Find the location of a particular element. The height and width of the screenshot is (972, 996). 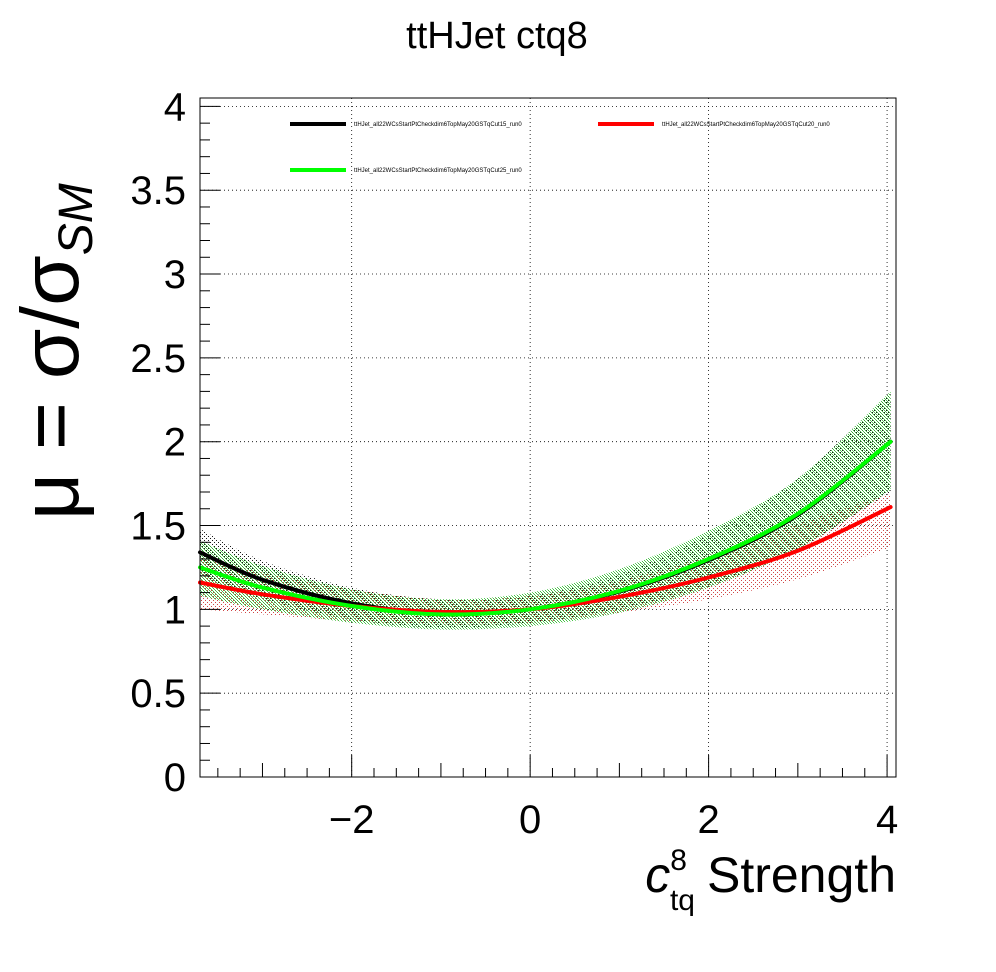

x-axis: −2 0 2 4 is located at coordinates (557, 798).